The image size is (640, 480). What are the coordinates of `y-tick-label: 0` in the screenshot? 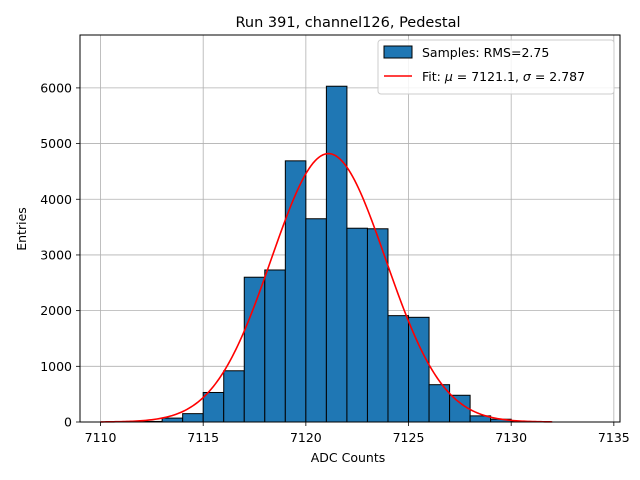 It's located at (68, 422).